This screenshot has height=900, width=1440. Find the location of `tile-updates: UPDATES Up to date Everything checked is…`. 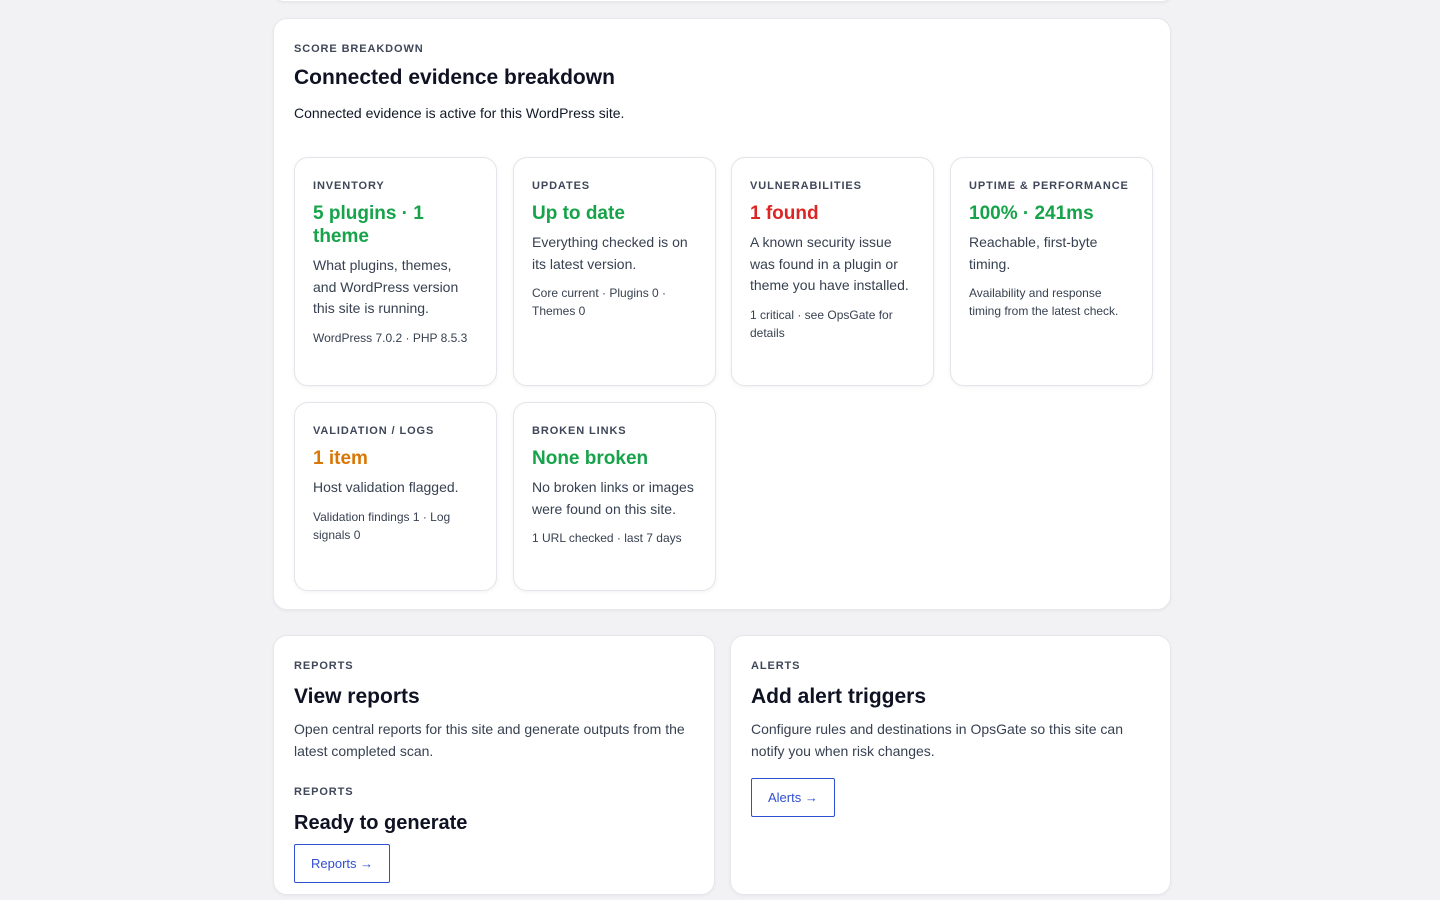

tile-updates: UPDATES Up to date Everything checked is… is located at coordinates (614, 271).